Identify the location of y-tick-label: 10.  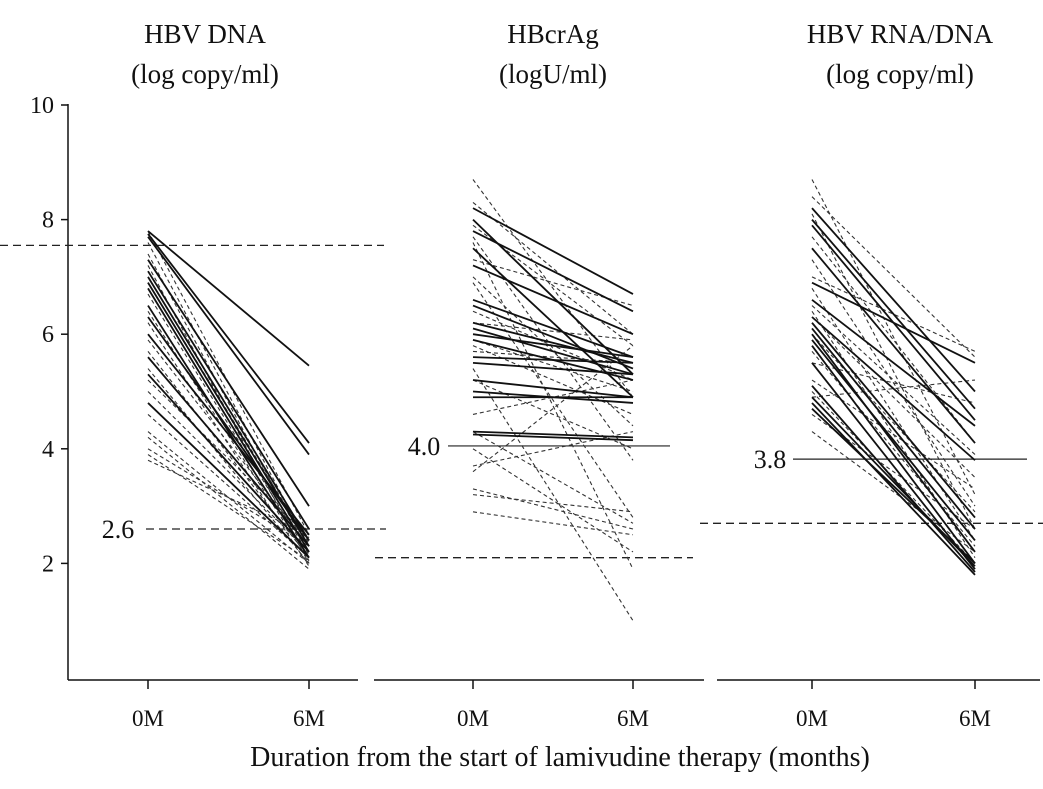
(42, 106).